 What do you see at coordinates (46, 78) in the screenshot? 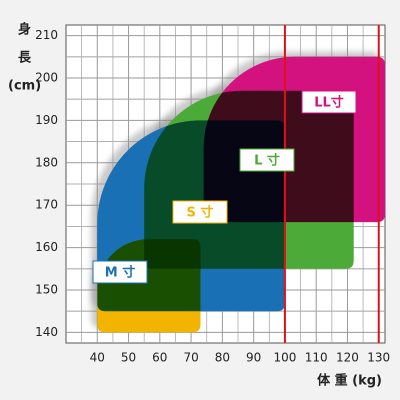
I see `y-tick-label: 200` at bounding box center [46, 78].